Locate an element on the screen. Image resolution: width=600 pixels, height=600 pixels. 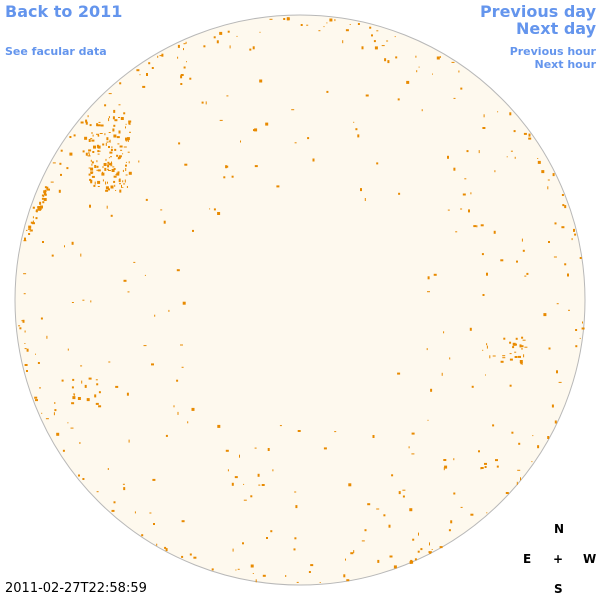
back-link: Back to 2011 is located at coordinates (64, 11).